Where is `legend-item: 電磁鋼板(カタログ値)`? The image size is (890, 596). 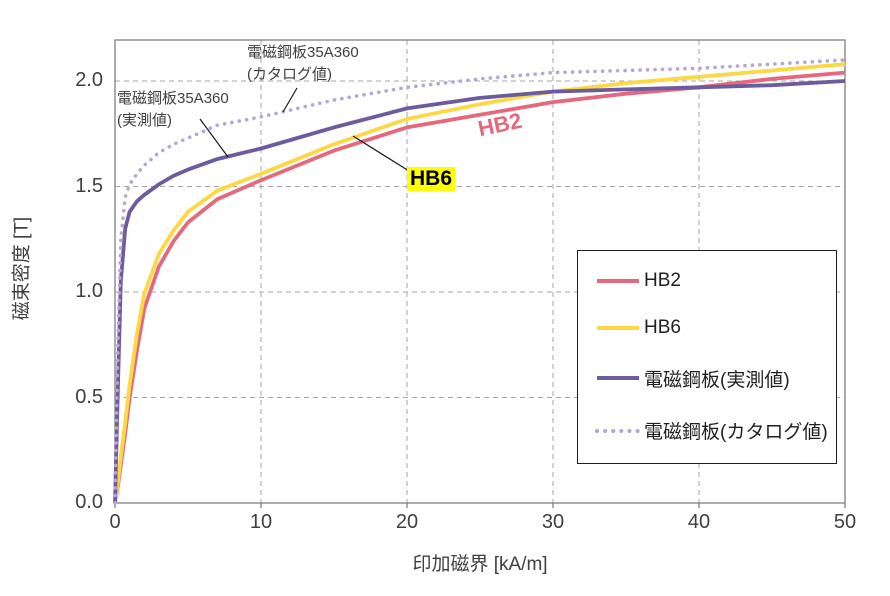 legend-item: 電磁鋼板(カタログ値) is located at coordinates (715, 430).